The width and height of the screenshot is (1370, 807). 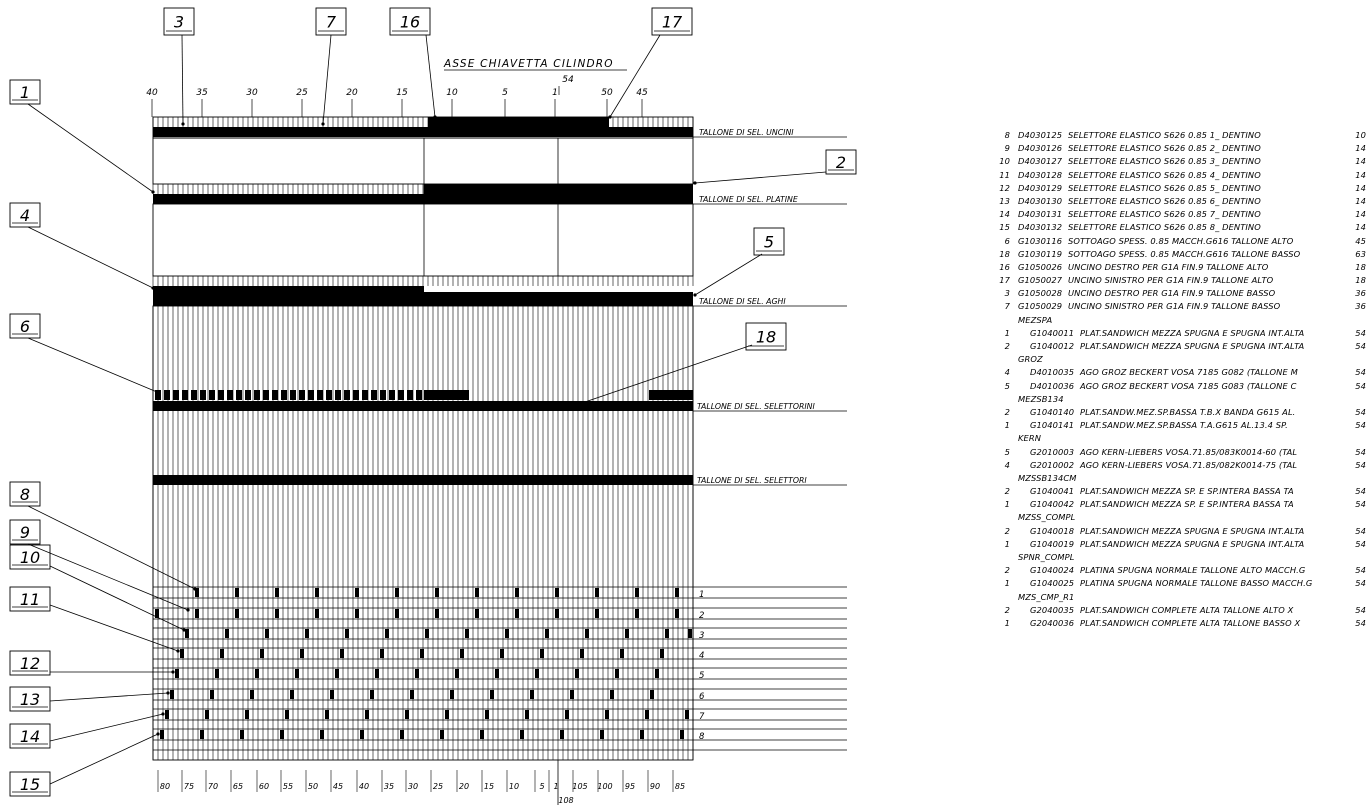 I want to click on scale-bottom-label: 35, so click(x=389, y=786).